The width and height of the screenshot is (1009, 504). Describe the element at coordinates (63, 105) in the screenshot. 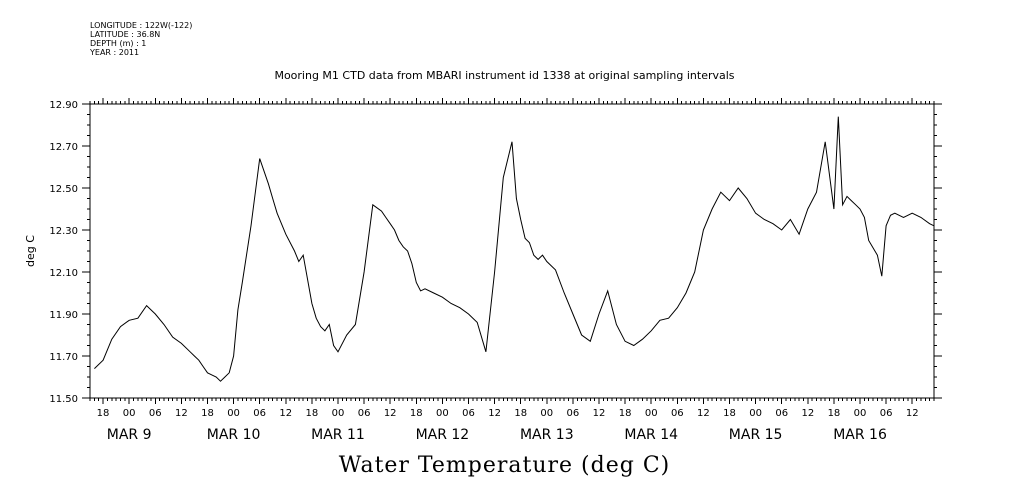

I see `y-tick-label: 12.90` at that location.